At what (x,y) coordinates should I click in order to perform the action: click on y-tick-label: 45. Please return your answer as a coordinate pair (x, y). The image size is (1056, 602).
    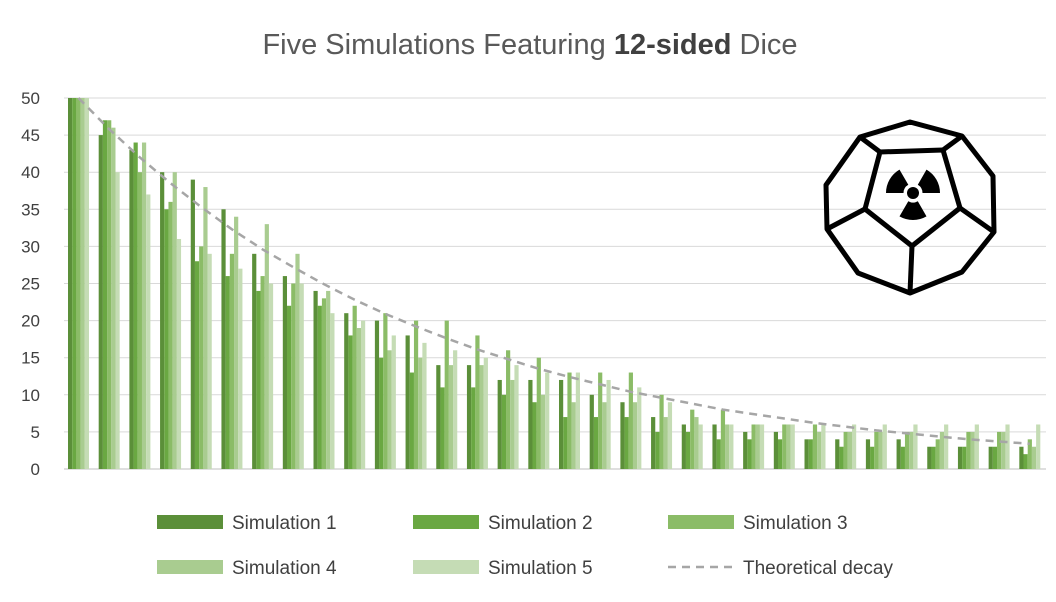
    Looking at the image, I should click on (30, 135).